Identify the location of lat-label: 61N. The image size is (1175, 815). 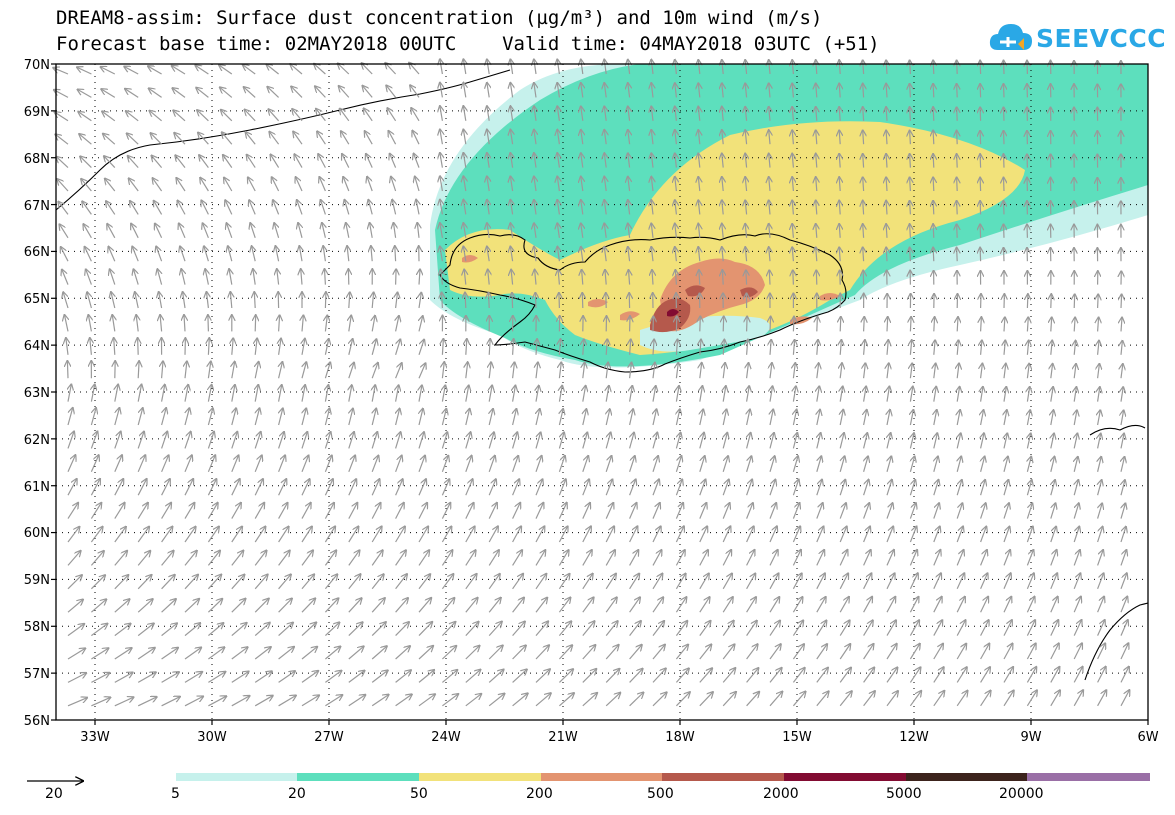
(37, 487).